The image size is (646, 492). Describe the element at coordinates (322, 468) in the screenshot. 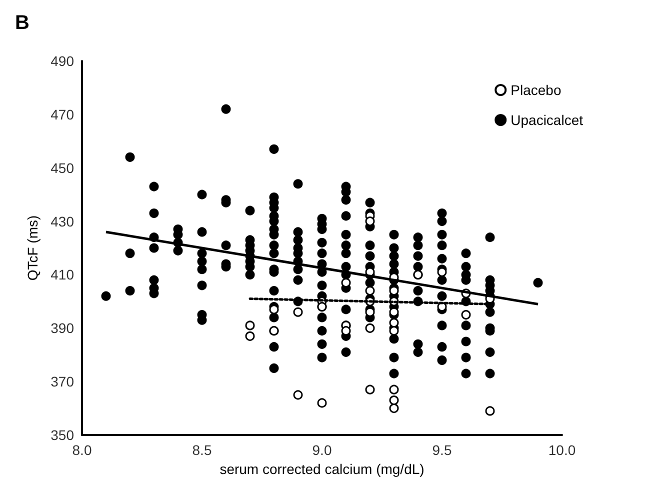

I see `x-axis-title: serum corrected calcium (mg/dL)` at that location.